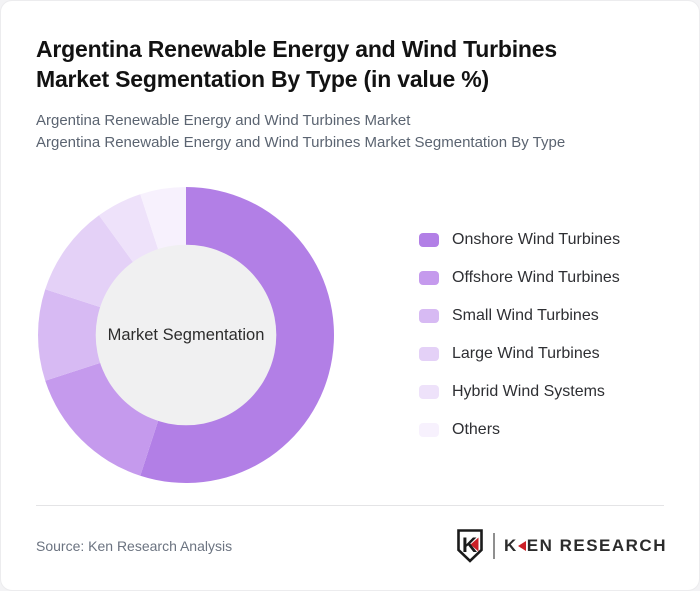 This screenshot has width=700, height=591. I want to click on brand-name: K EN RESEARCH, so click(585, 546).